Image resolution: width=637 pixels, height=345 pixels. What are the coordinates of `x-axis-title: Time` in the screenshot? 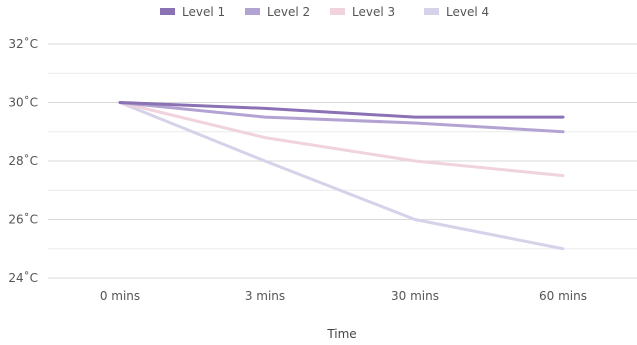 It's located at (341, 334).